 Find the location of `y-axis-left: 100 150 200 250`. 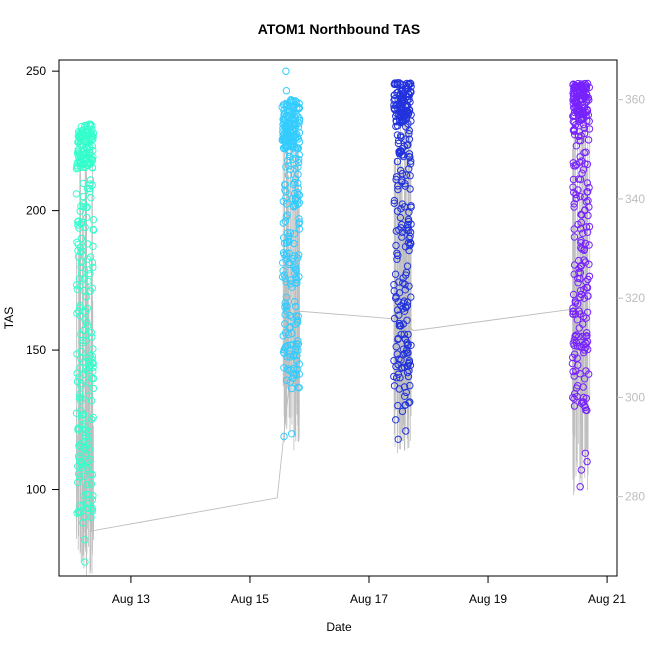

y-axis-left: 100 150 200 250 is located at coordinates (42, 280).